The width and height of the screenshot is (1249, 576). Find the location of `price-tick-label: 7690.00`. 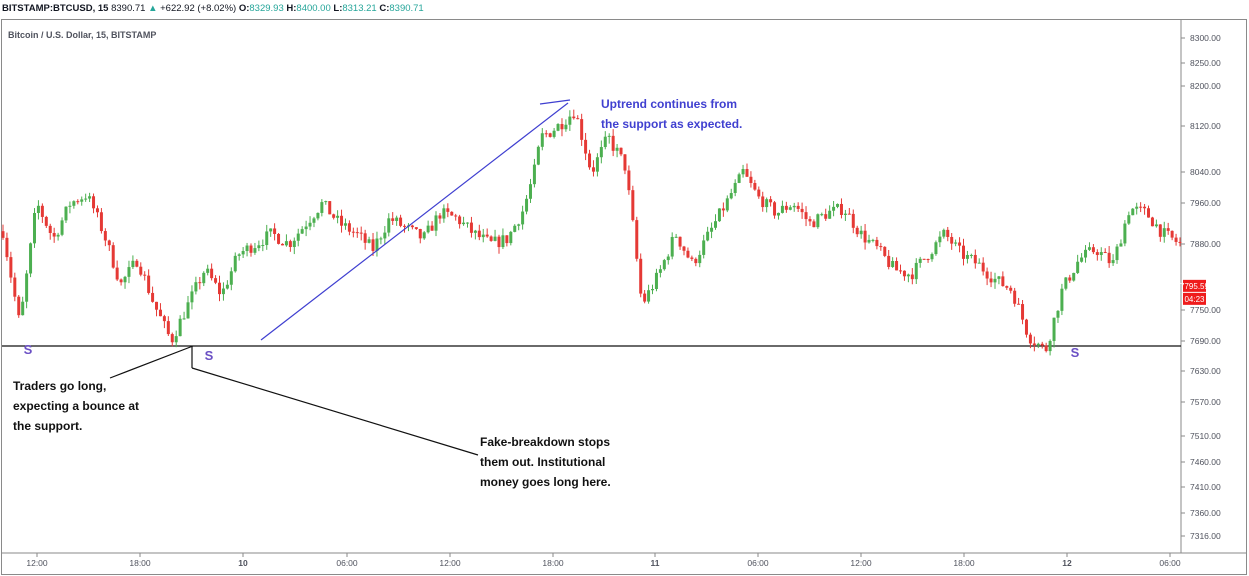

price-tick-label: 7690.00 is located at coordinates (1205, 341).